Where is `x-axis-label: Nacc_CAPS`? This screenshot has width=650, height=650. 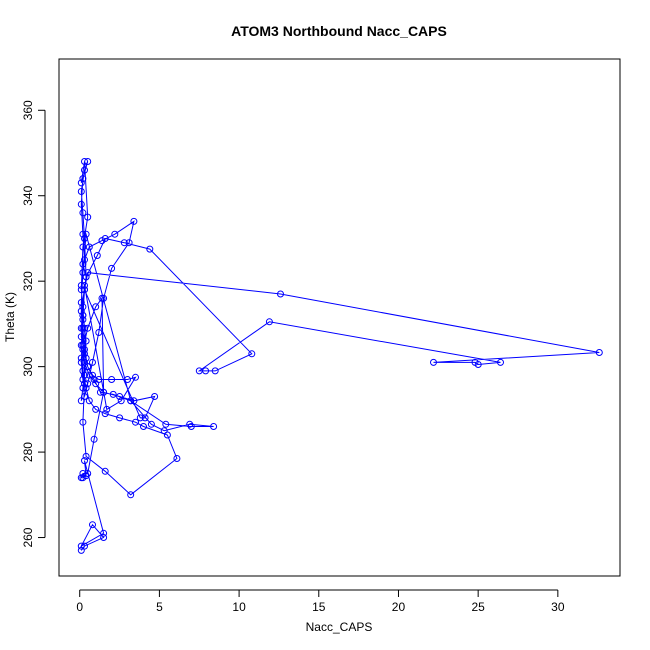
x-axis-label: Nacc_CAPS is located at coordinates (339, 627).